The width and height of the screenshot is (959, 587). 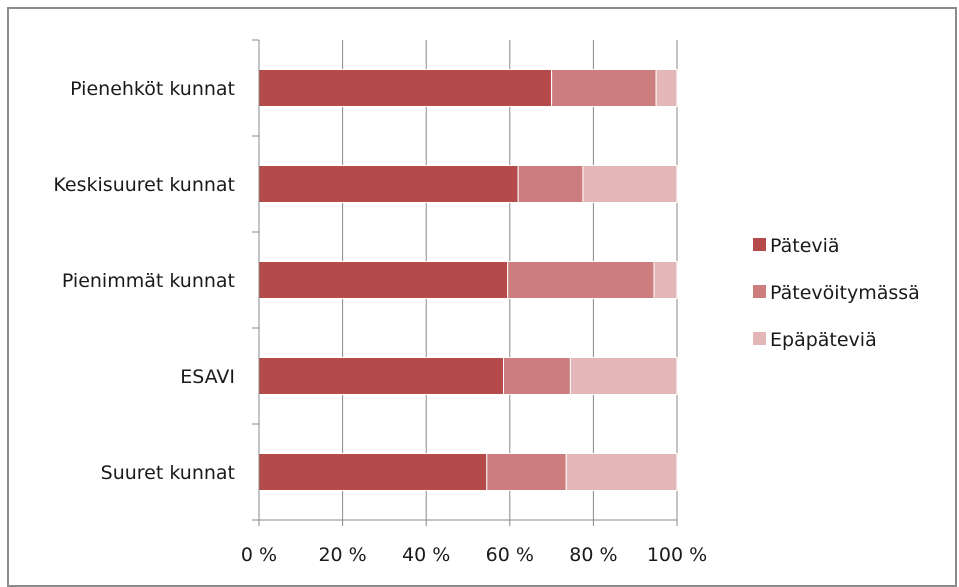 What do you see at coordinates (593, 555) in the screenshot?
I see `x-tick-label: 80 %` at bounding box center [593, 555].